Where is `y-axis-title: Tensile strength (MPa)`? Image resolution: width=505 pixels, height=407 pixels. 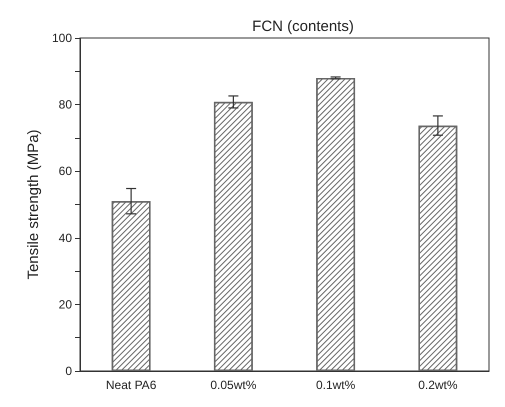 y-axis-title: Tensile strength (MPa) is located at coordinates (33, 204).